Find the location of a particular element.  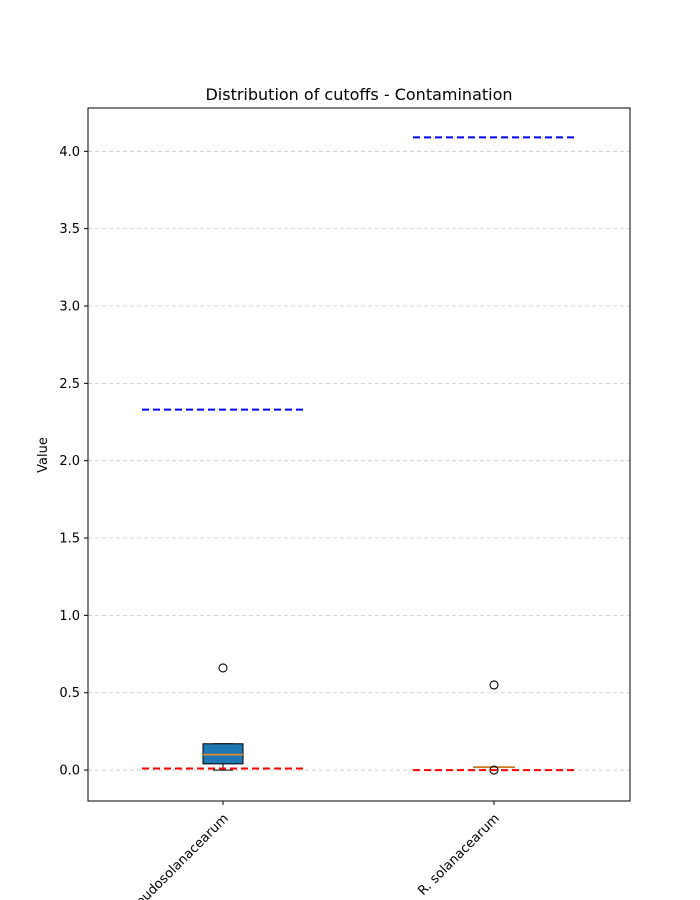

x-tick-label: R. solanacearum is located at coordinates (458, 854).